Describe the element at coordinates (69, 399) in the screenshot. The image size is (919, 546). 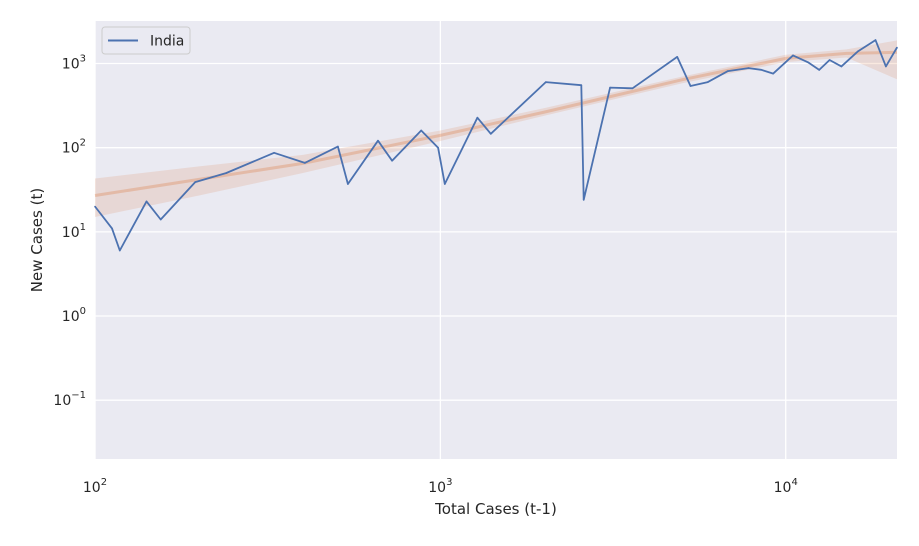
I see `y-tick-label-0: 10⁻¹` at that location.